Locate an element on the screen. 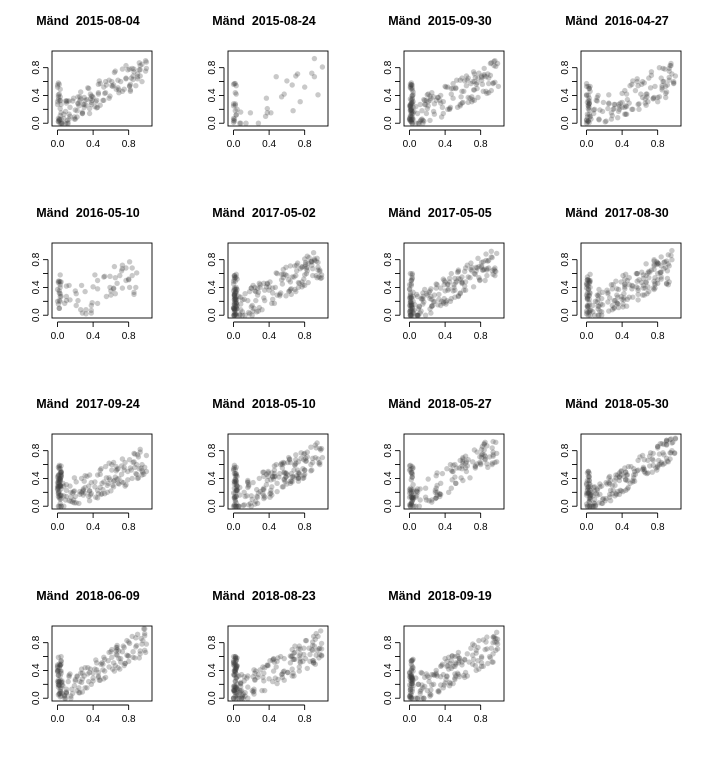 This screenshot has height=779, width=706. x-tick-label: 0.8 is located at coordinates (305, 144).